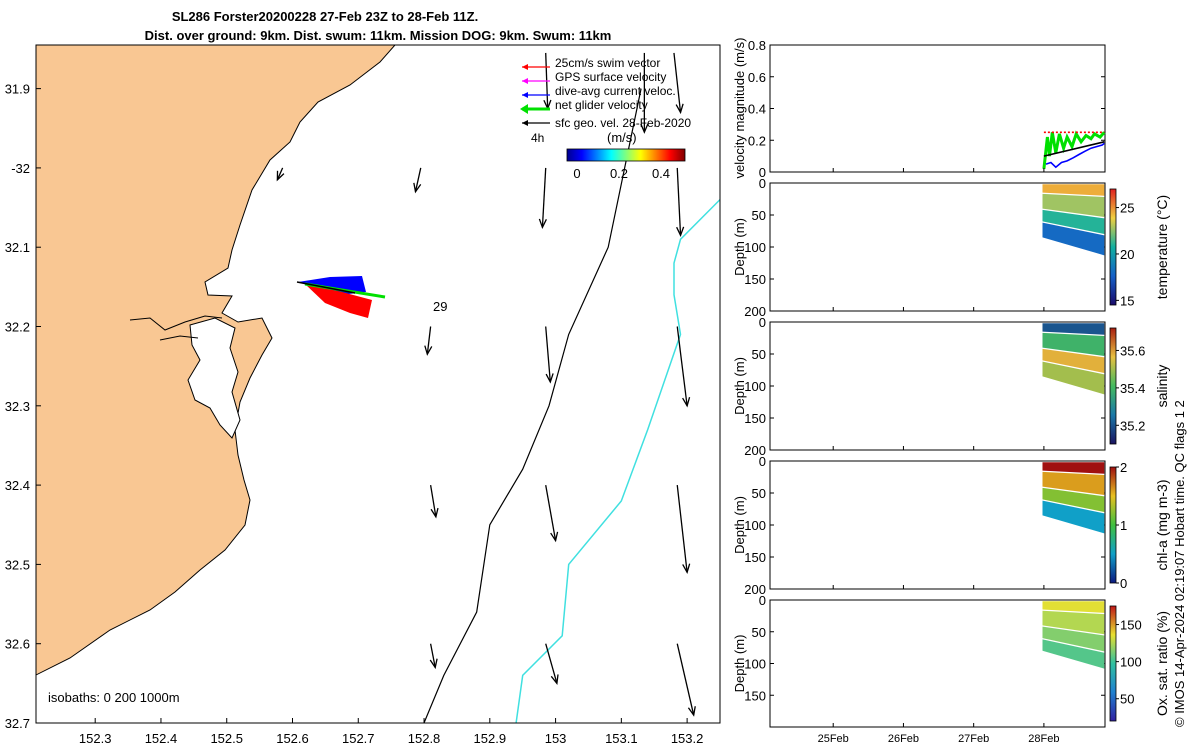 Image resolution: width=1200 pixels, height=750 pixels. Describe the element at coordinates (1113, 525) in the screenshot. I see `chl-a-colorbar` at that location.